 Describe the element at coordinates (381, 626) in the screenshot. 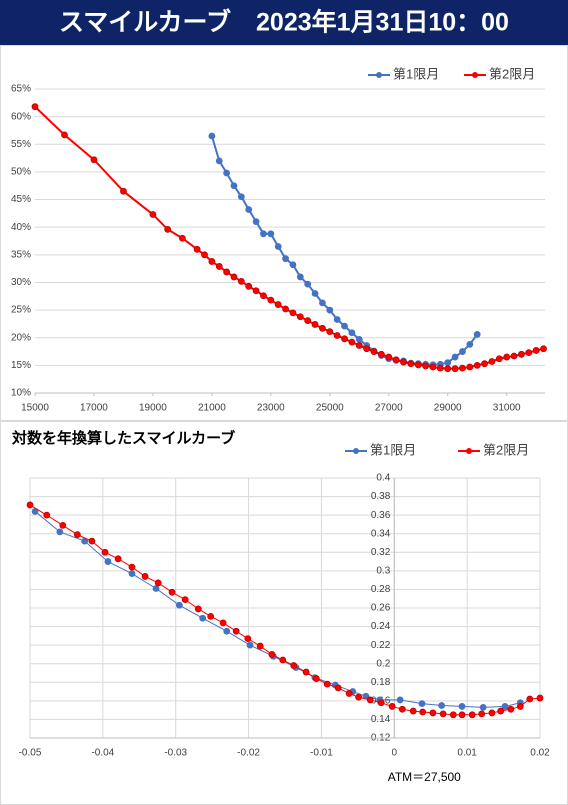

I see `y-tick-label: 0.24` at that location.